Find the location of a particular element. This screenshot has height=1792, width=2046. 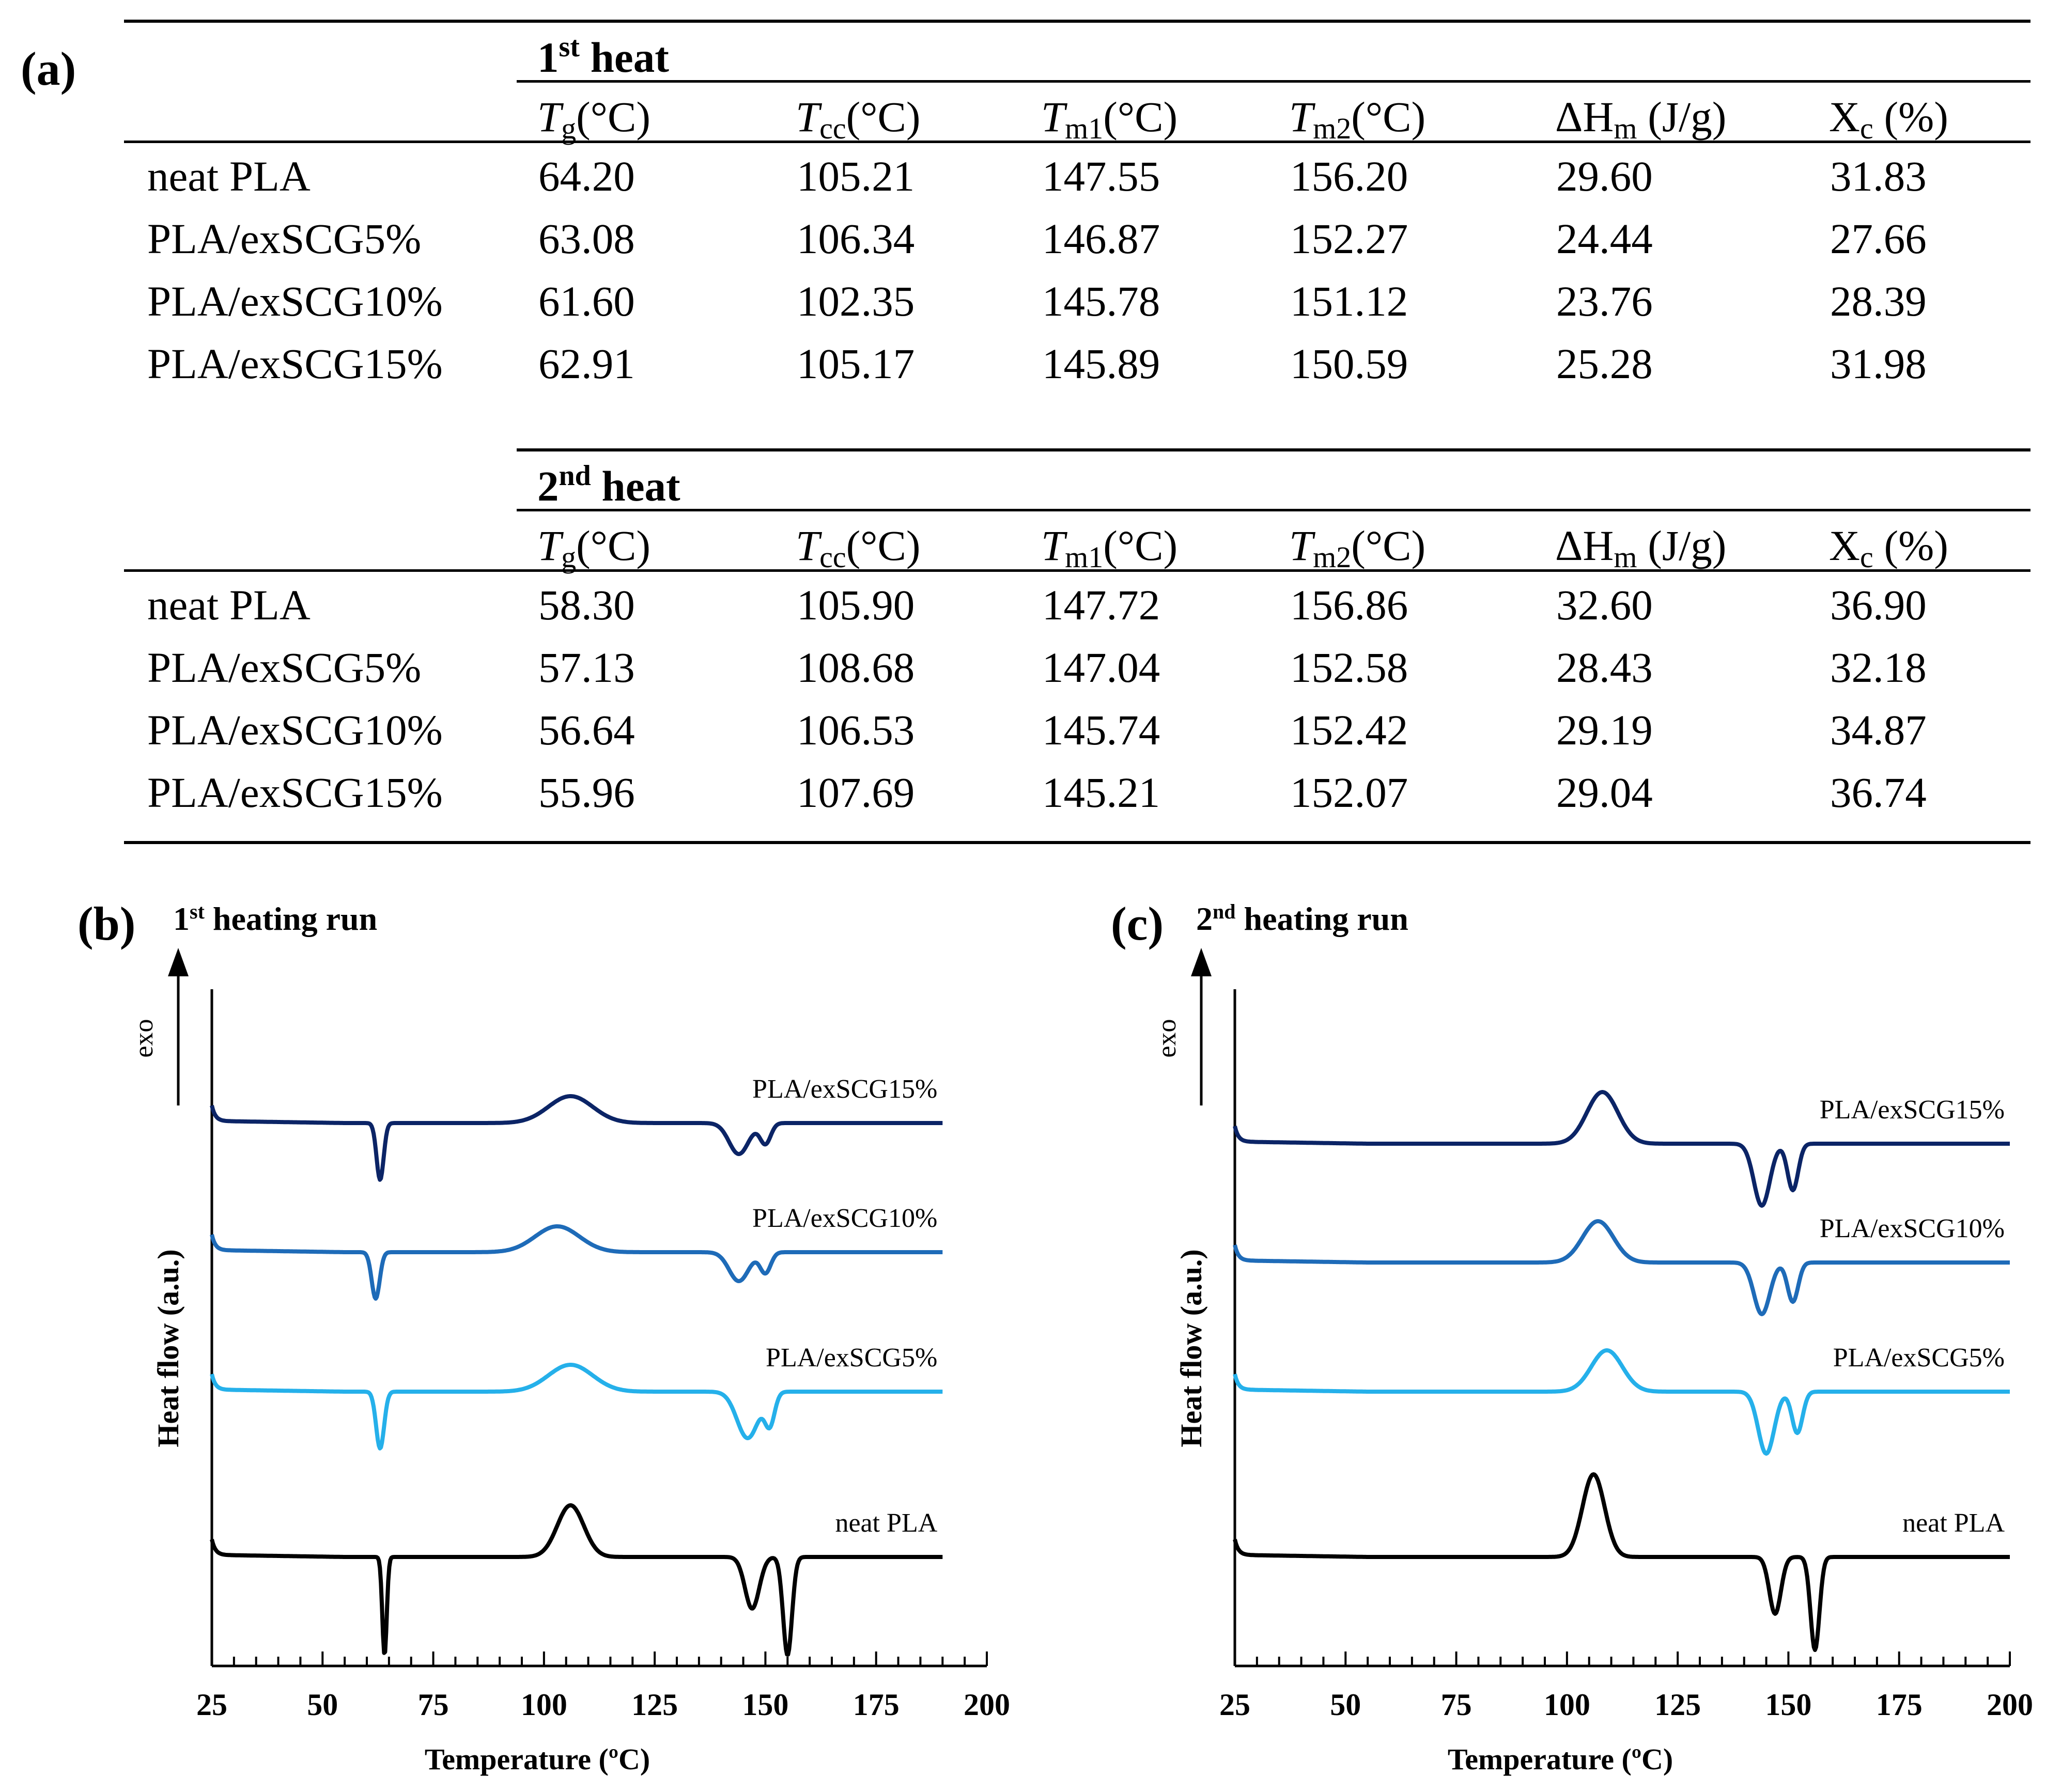

table-cell: 61.60 is located at coordinates (587, 301).